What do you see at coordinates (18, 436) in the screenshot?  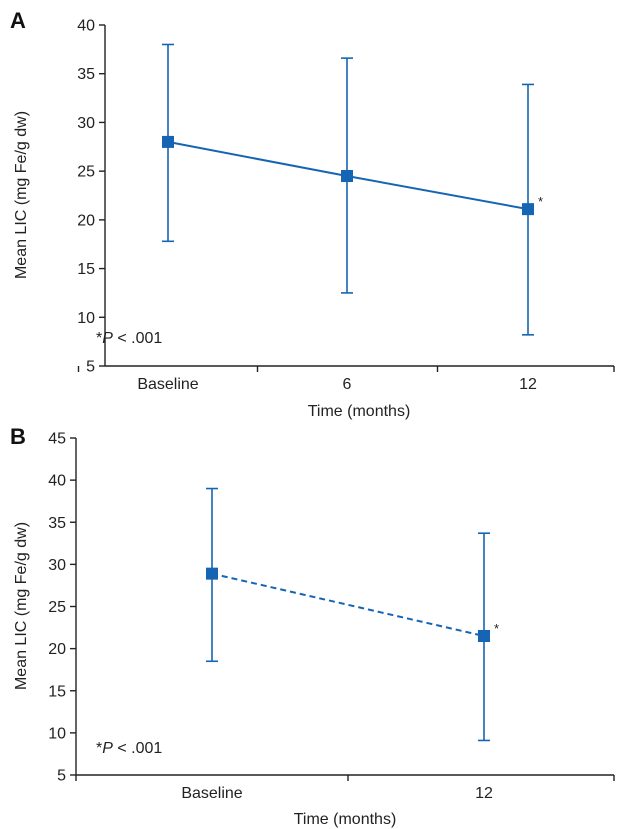 I see `panel-label: B` at bounding box center [18, 436].